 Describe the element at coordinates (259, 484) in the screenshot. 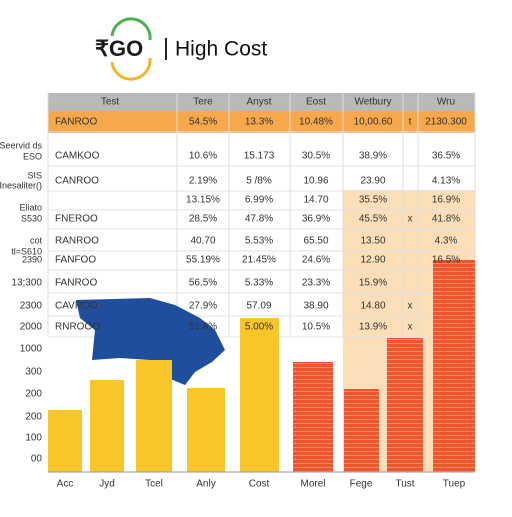

I see `category-label: Cost` at that location.